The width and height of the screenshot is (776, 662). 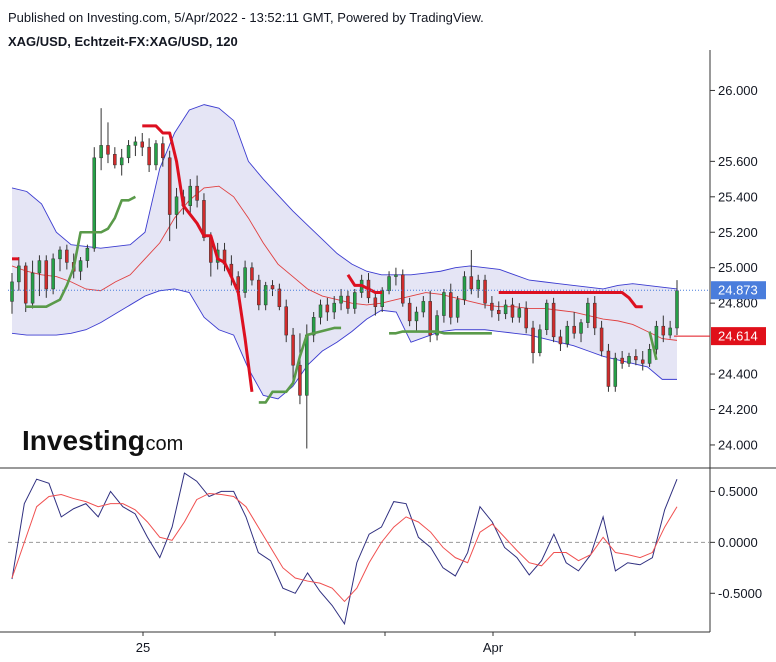 I want to click on oscillator-axis-ticks: 0.5000 0.0000 -0.5000, so click(x=736, y=542).